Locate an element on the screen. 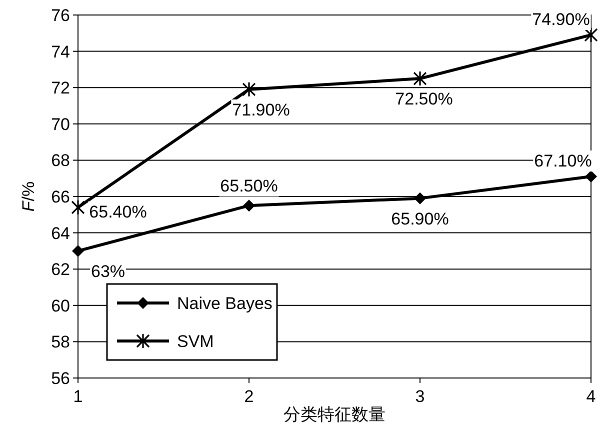 This screenshot has height=435, width=606. y-tick-label: 66 is located at coordinates (60, 197).